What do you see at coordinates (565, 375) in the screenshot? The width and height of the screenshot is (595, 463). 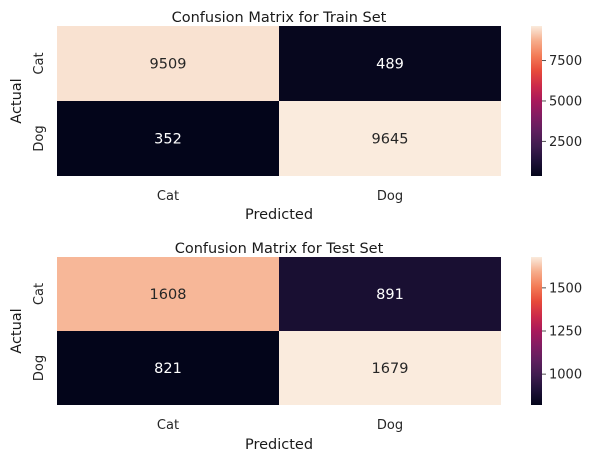 I see `colorbar-tick-label: 1000` at bounding box center [565, 375].